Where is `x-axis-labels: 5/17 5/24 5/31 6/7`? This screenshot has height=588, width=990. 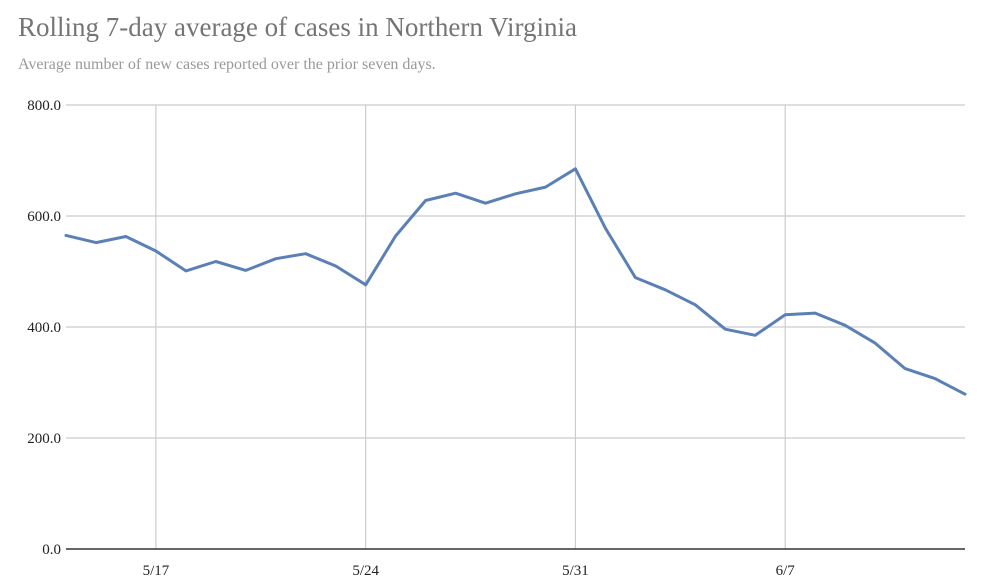 x-axis-labels: 5/17 5/24 5/31 6/7 is located at coordinates (469, 571).